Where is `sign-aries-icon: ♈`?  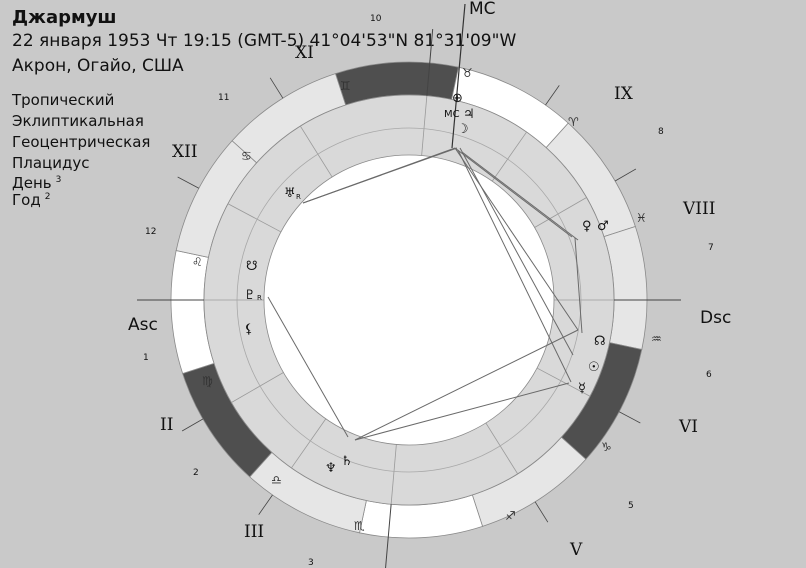
sign-aries-icon: ♈ is located at coordinates (573, 122).